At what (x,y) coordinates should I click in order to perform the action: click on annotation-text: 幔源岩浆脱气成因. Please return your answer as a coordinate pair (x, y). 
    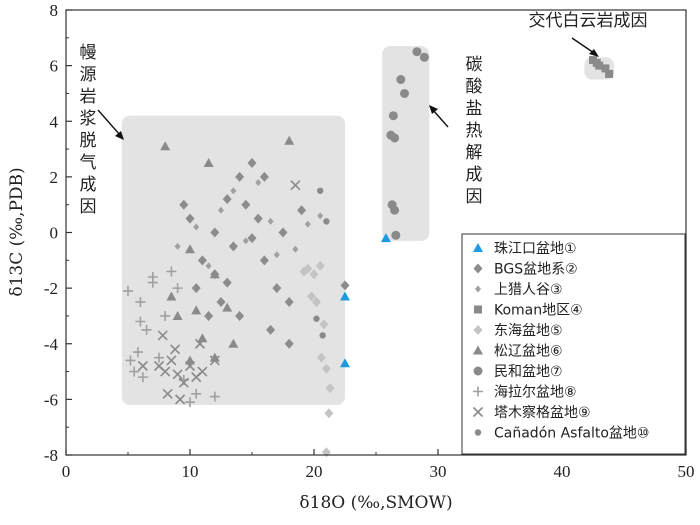
    Looking at the image, I should click on (88, 130).